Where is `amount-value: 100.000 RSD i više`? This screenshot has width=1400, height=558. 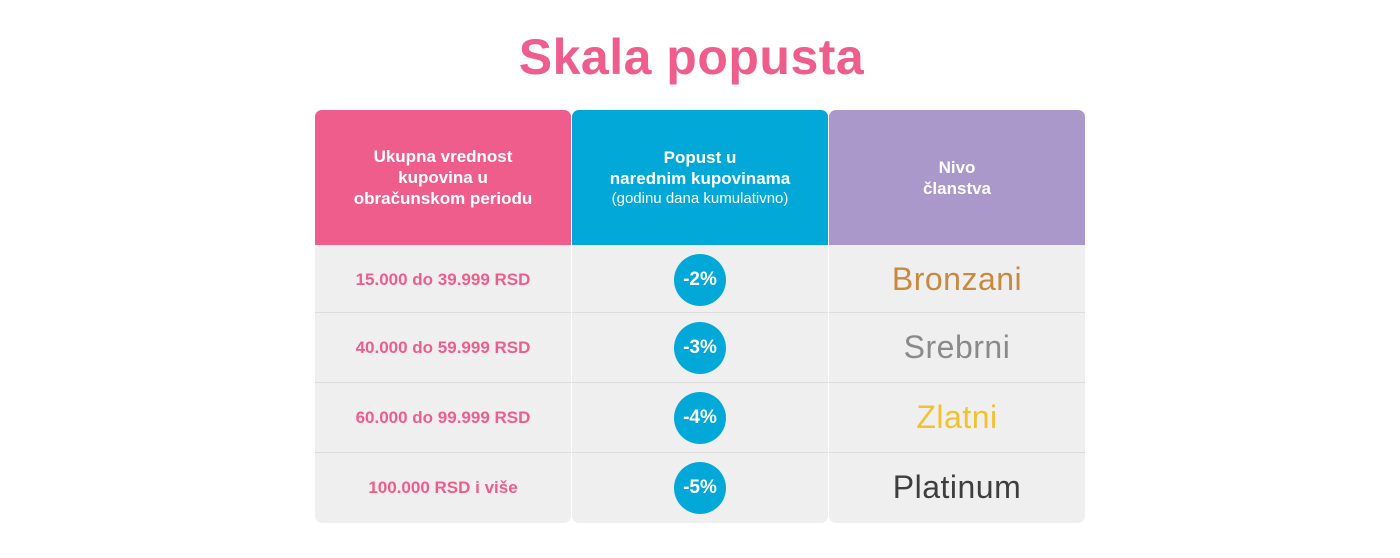 amount-value: 100.000 RSD i više is located at coordinates (443, 487).